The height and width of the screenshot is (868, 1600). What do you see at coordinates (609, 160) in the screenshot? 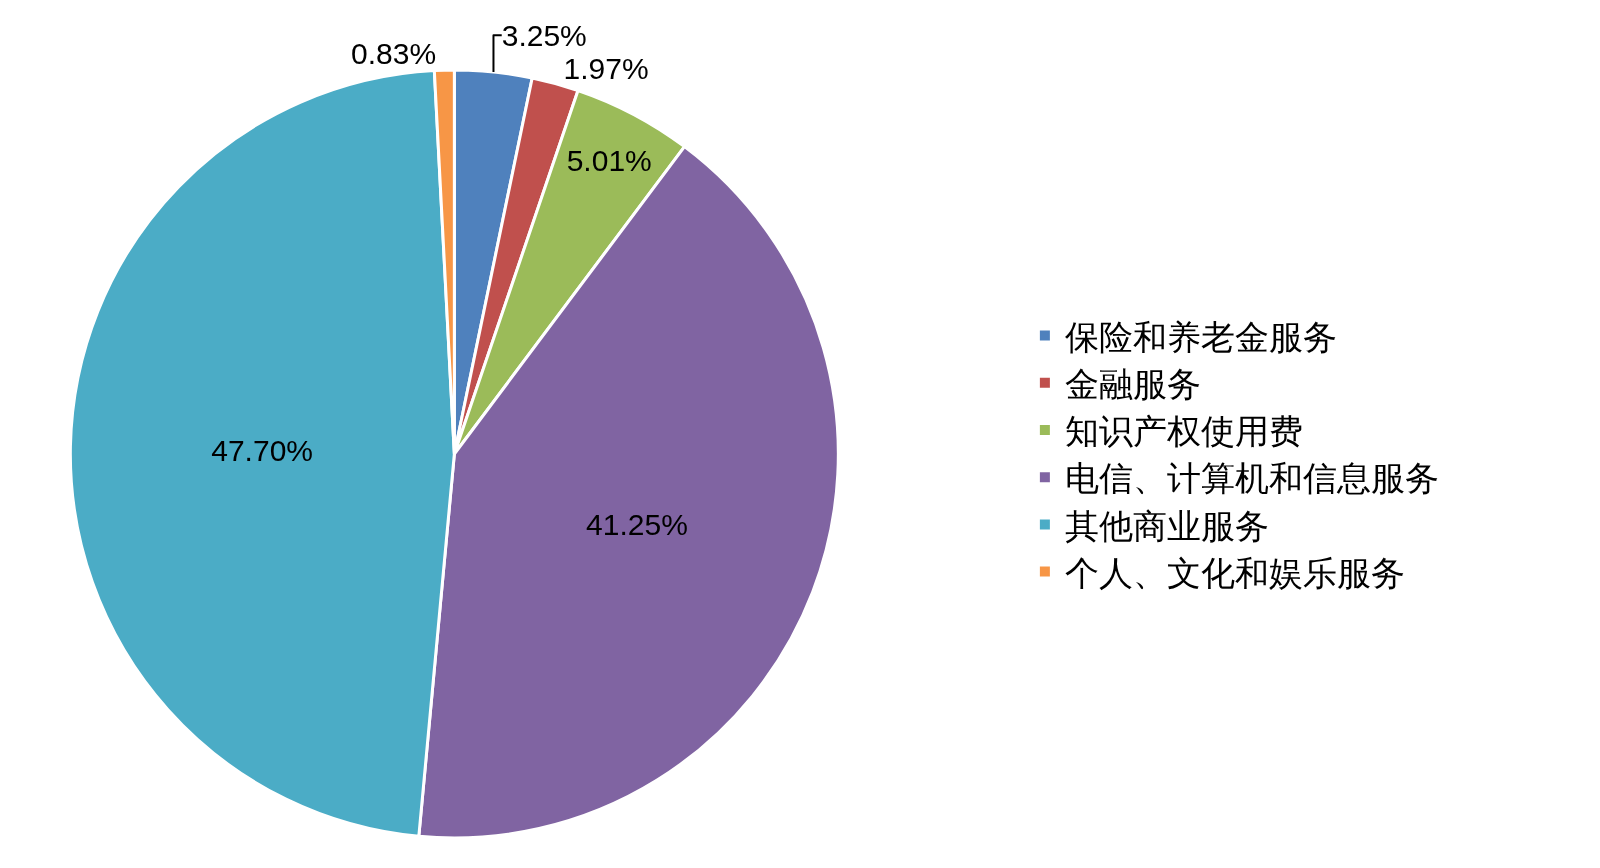
I see `data-label: 5.01%` at bounding box center [609, 160].